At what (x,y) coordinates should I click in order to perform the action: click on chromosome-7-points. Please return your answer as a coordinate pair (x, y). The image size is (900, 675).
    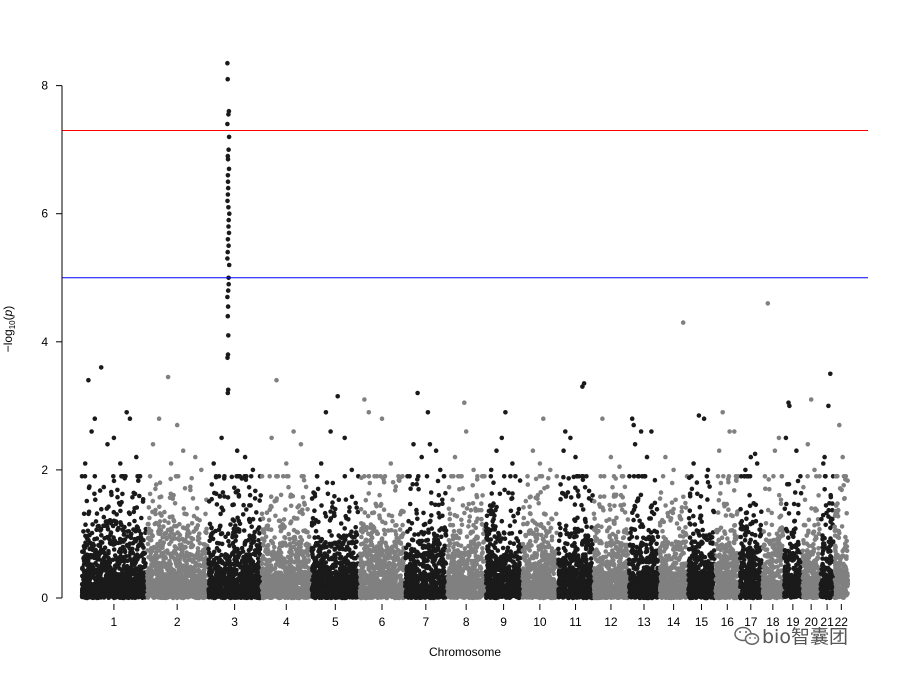
    Looking at the image, I should click on (426, 495).